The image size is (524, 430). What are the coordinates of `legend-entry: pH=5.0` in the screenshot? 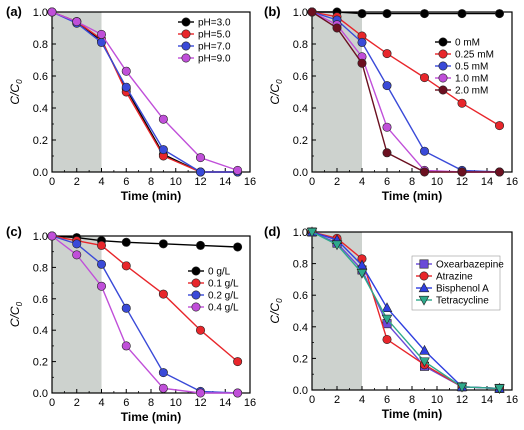 It's located at (214, 35).